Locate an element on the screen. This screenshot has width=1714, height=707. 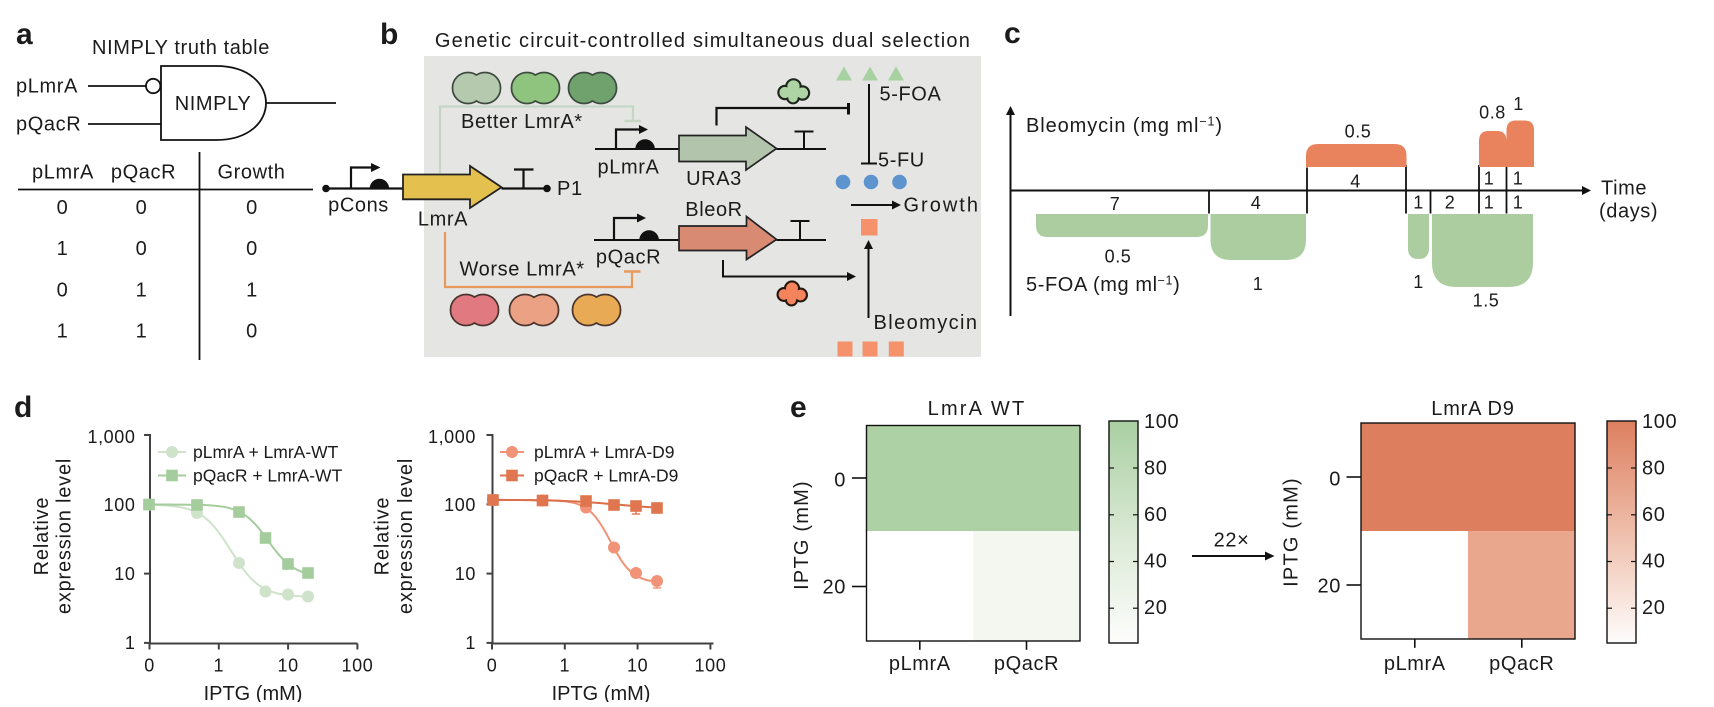
svg-text: pLmrA + LmrA-D9 is located at coordinates (604, 452).